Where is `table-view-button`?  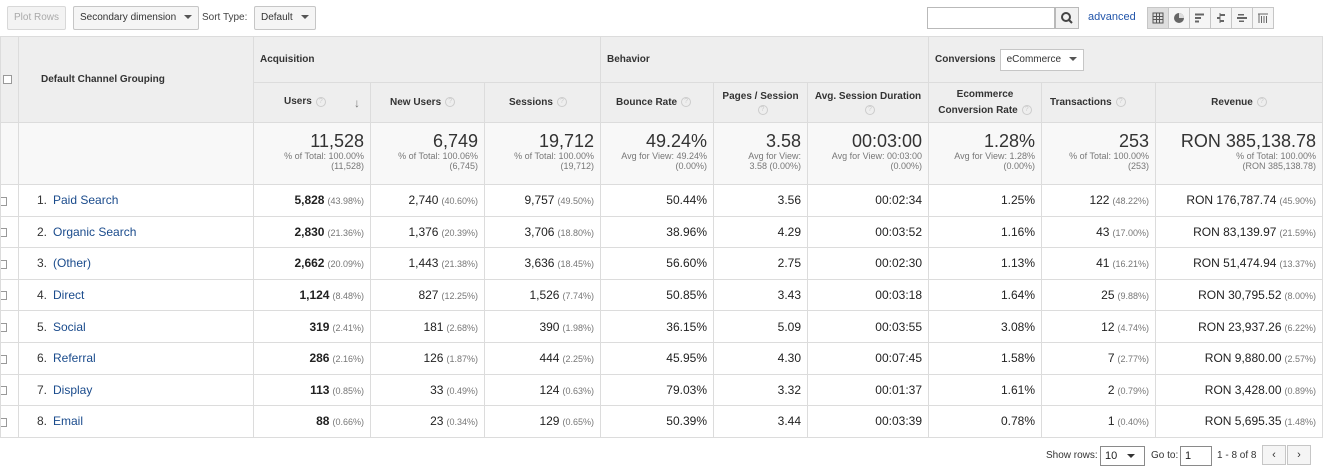 table-view-button is located at coordinates (1158, 18).